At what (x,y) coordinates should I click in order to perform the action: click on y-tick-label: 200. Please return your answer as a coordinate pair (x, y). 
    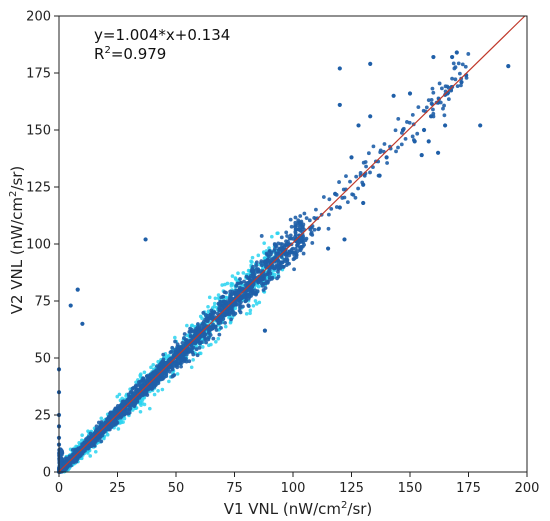
    Looking at the image, I should click on (38, 17).